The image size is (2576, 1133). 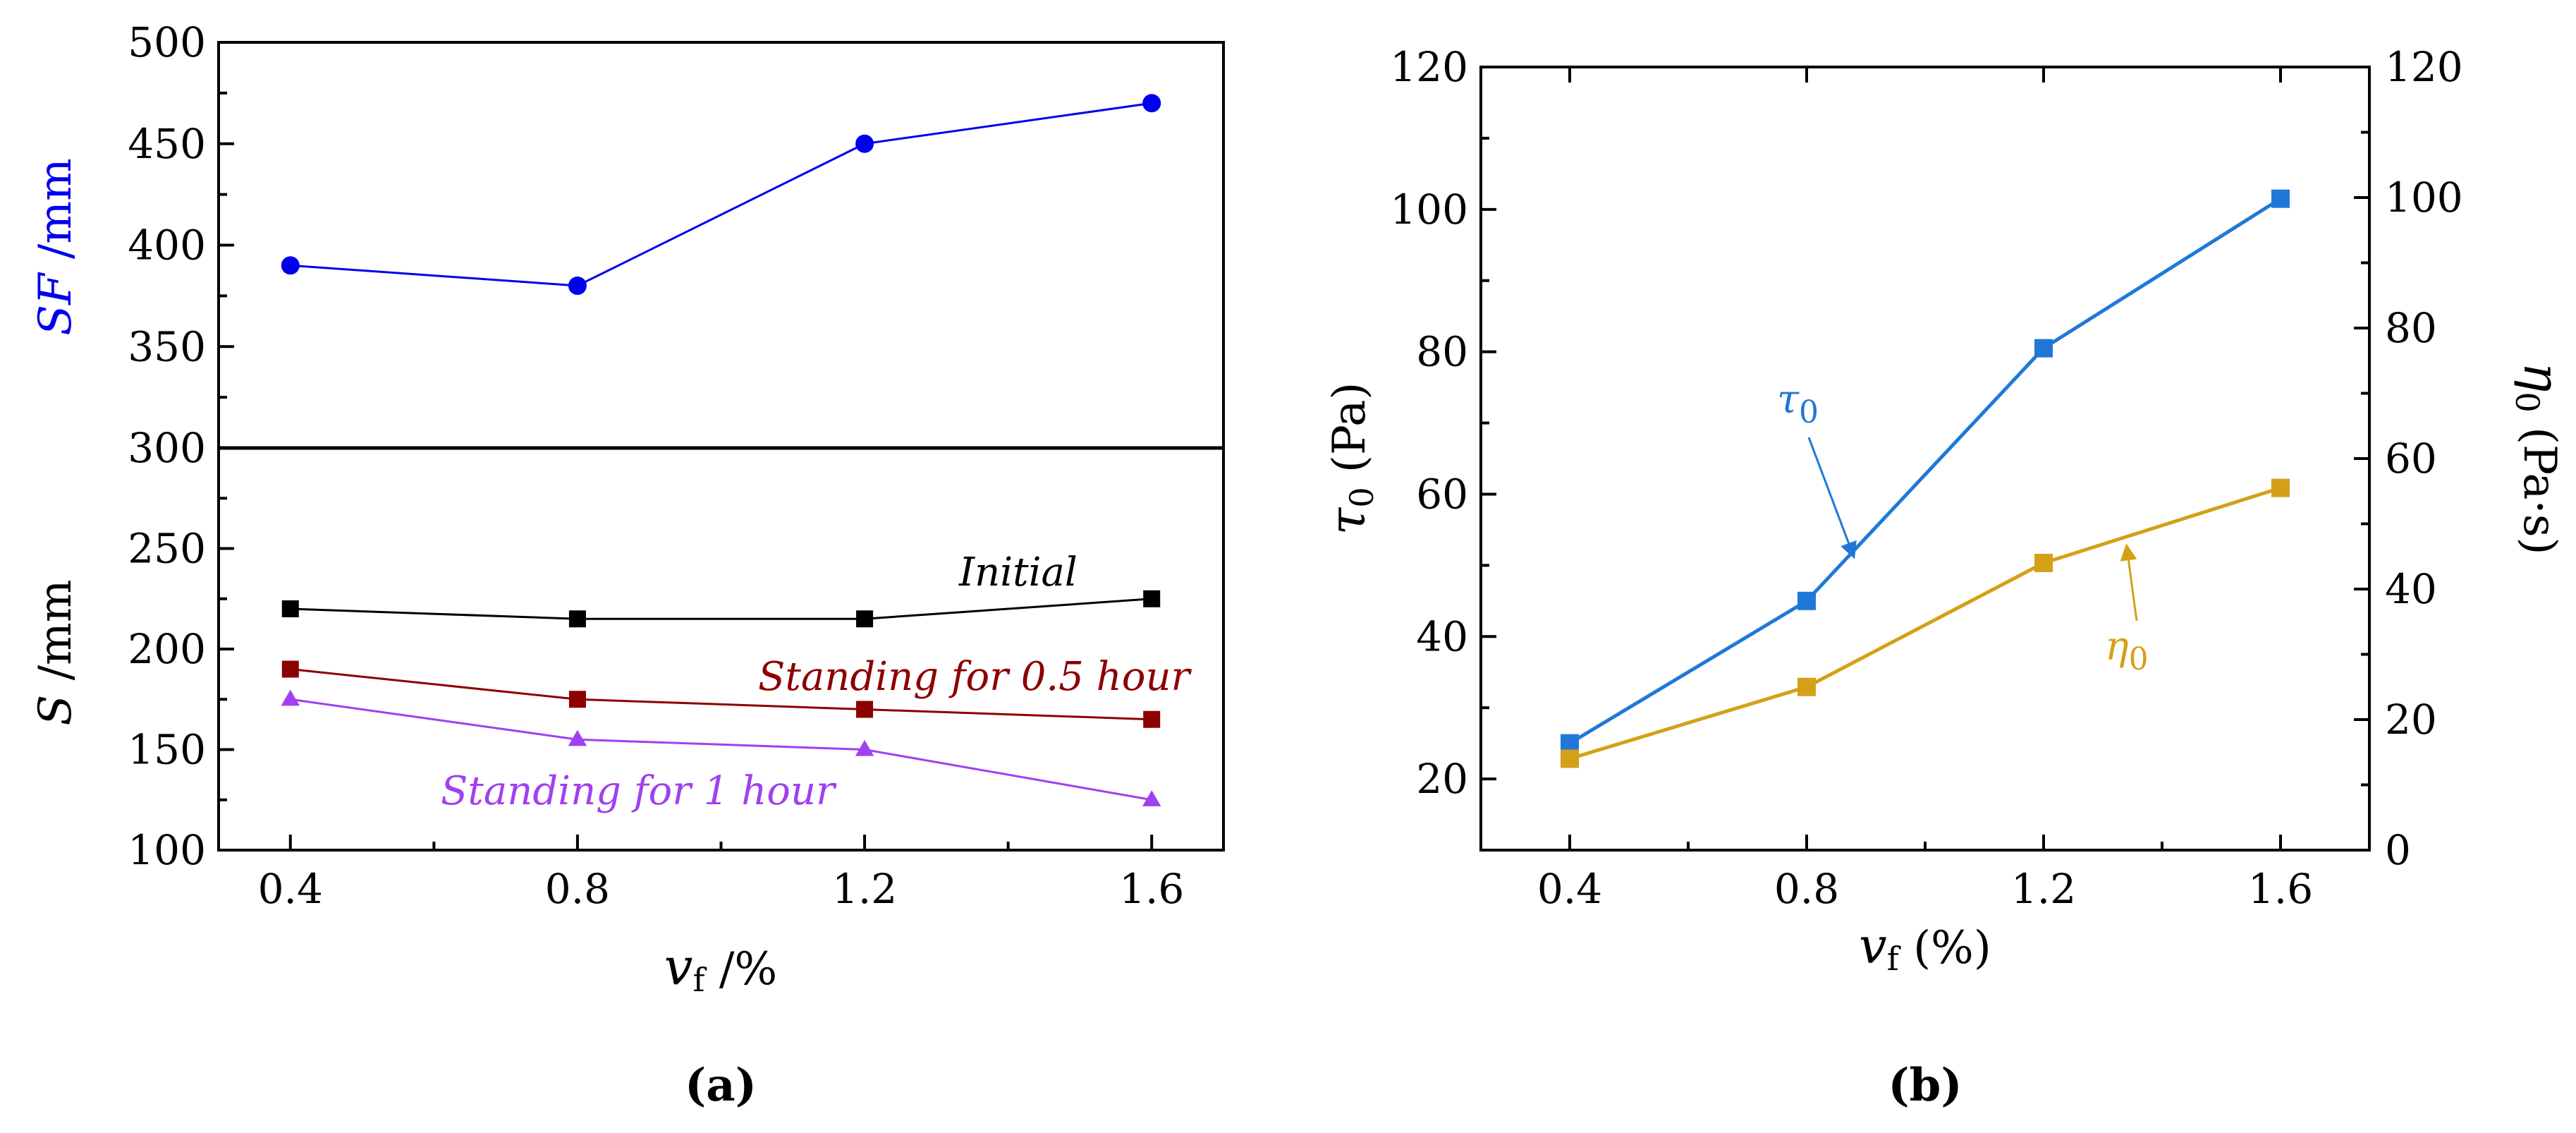 I want to click on b-left-ytick-label: 80, so click(x=1442, y=352).